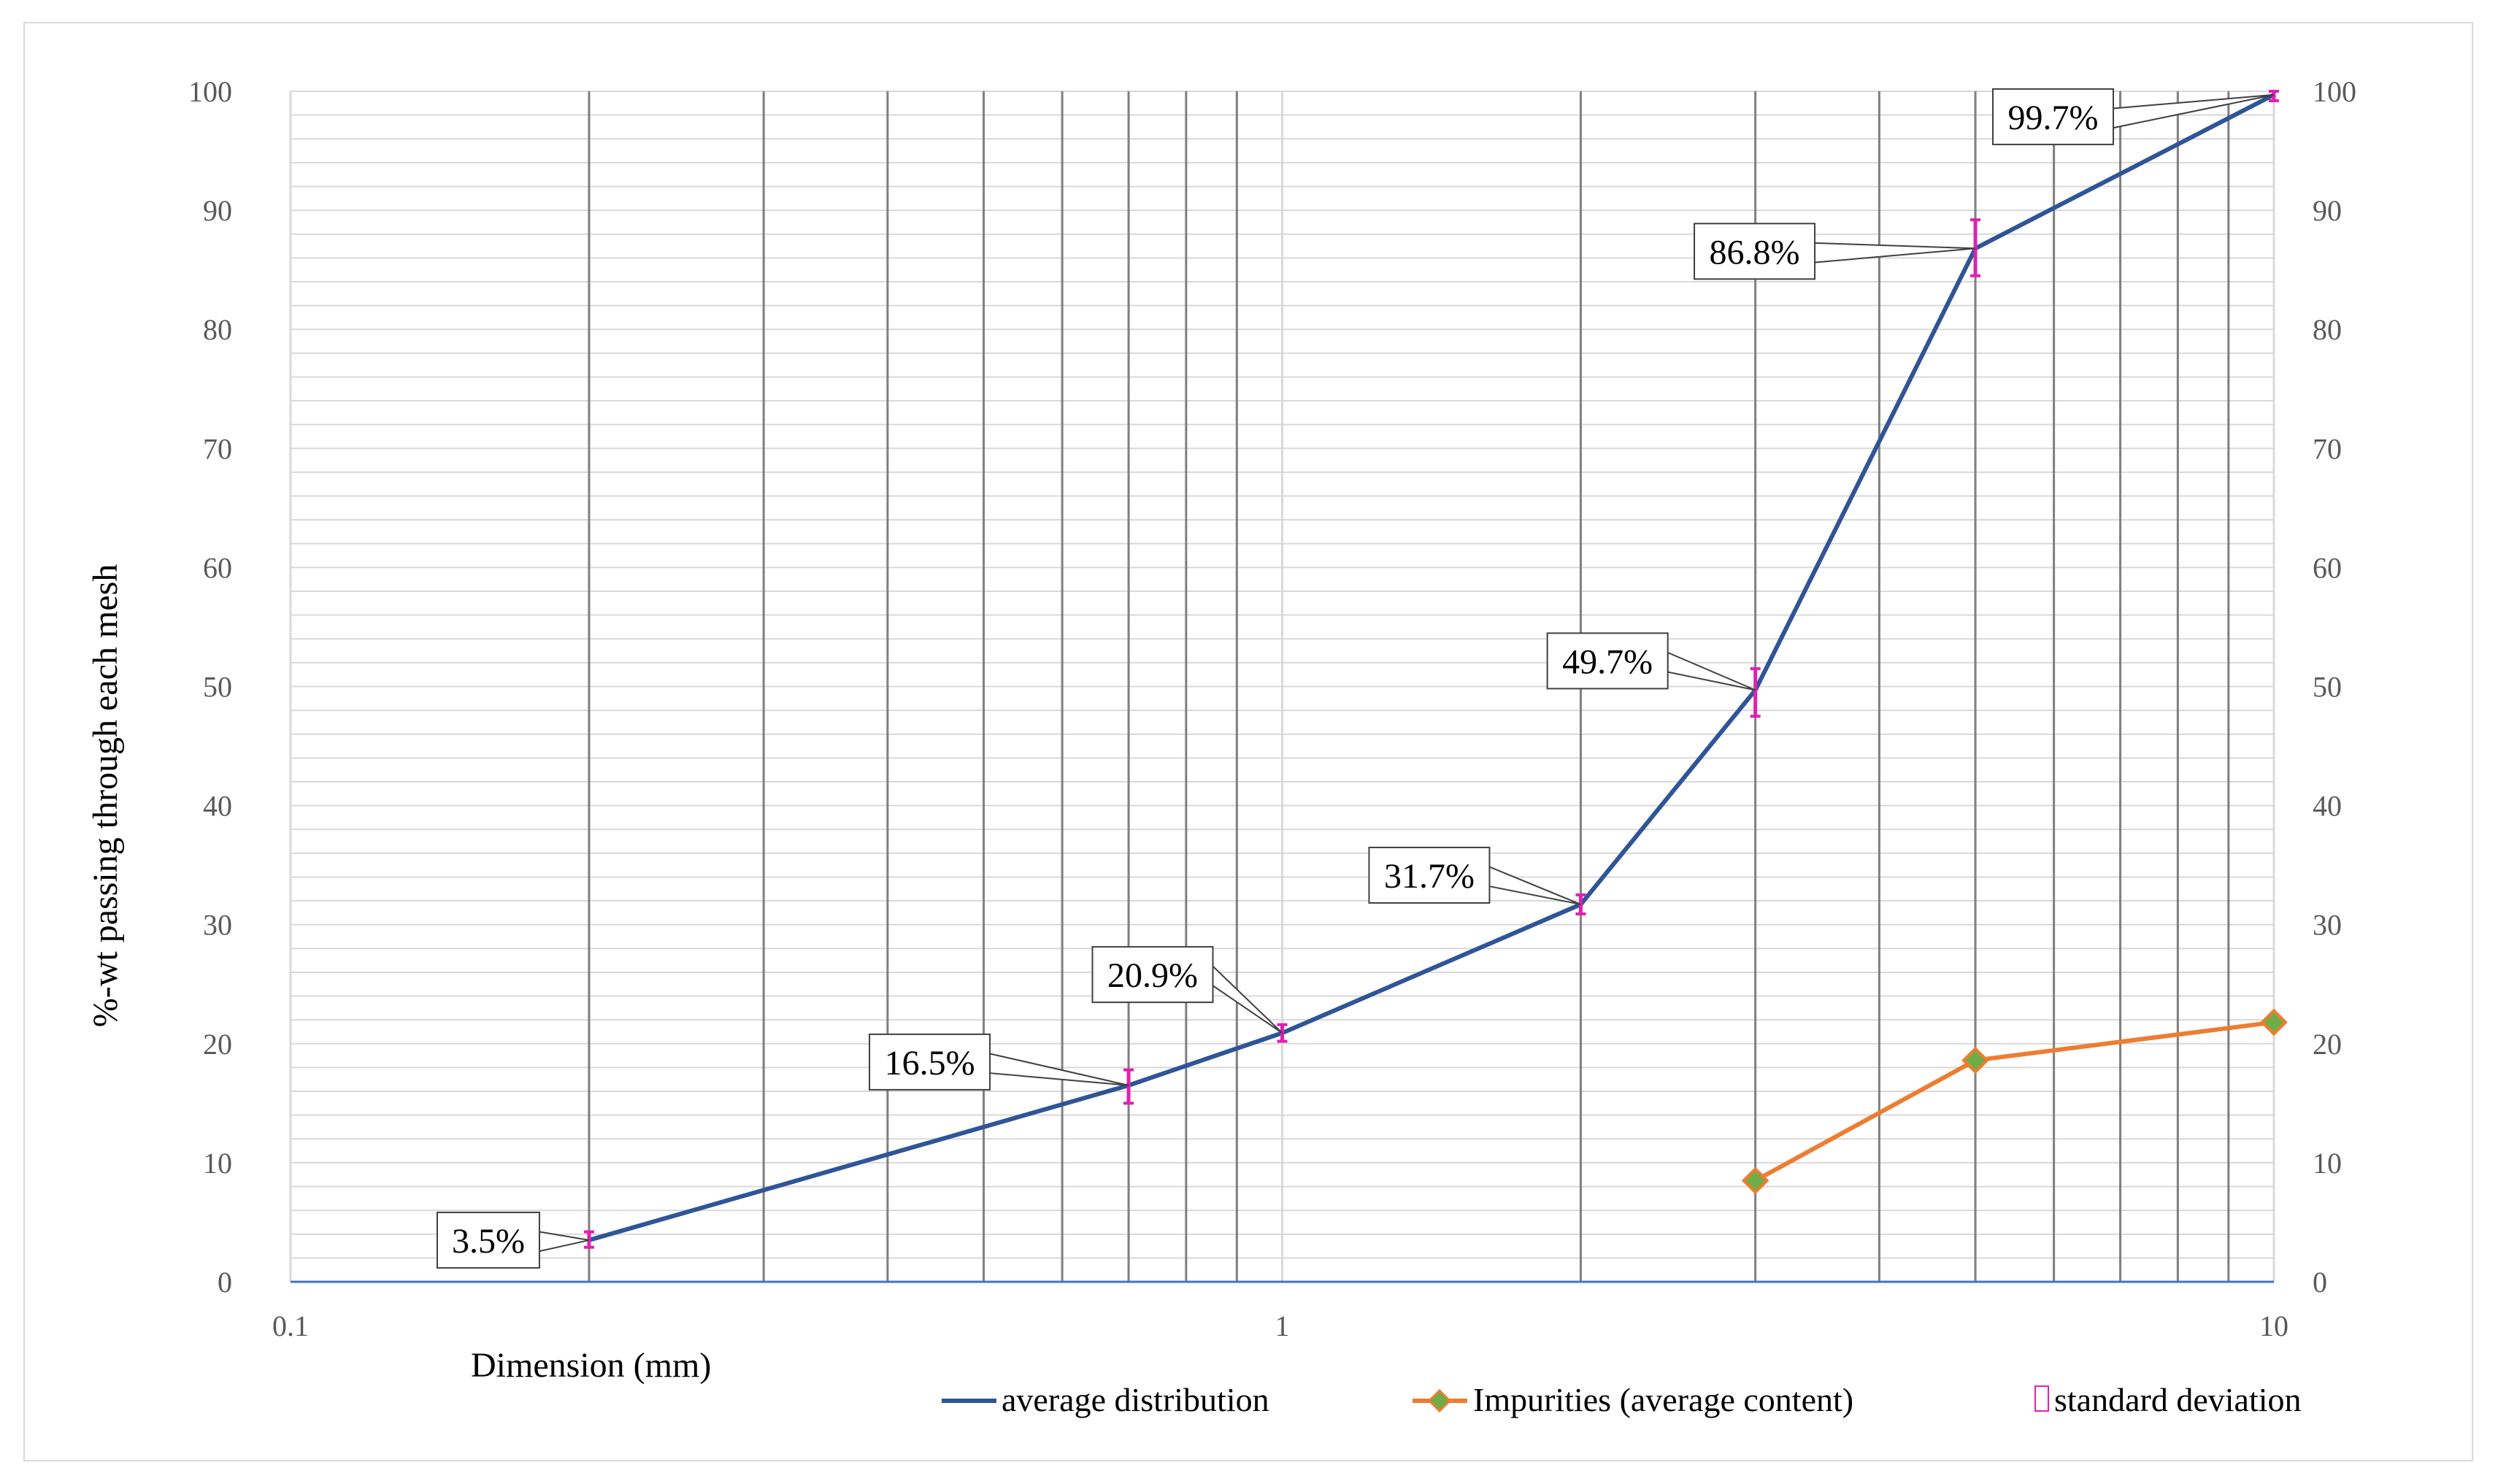  What do you see at coordinates (2327, 807) in the screenshot?
I see `y2-tick-label: 40` at bounding box center [2327, 807].